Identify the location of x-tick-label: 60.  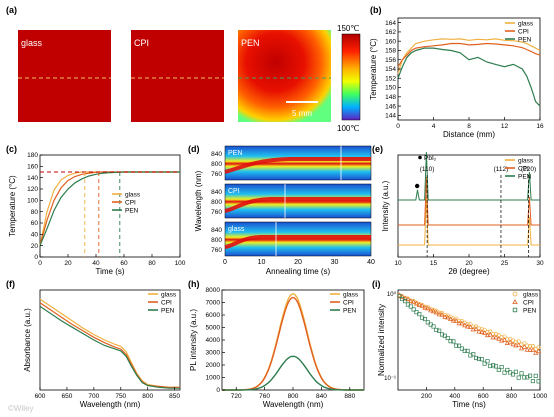
(124, 263).